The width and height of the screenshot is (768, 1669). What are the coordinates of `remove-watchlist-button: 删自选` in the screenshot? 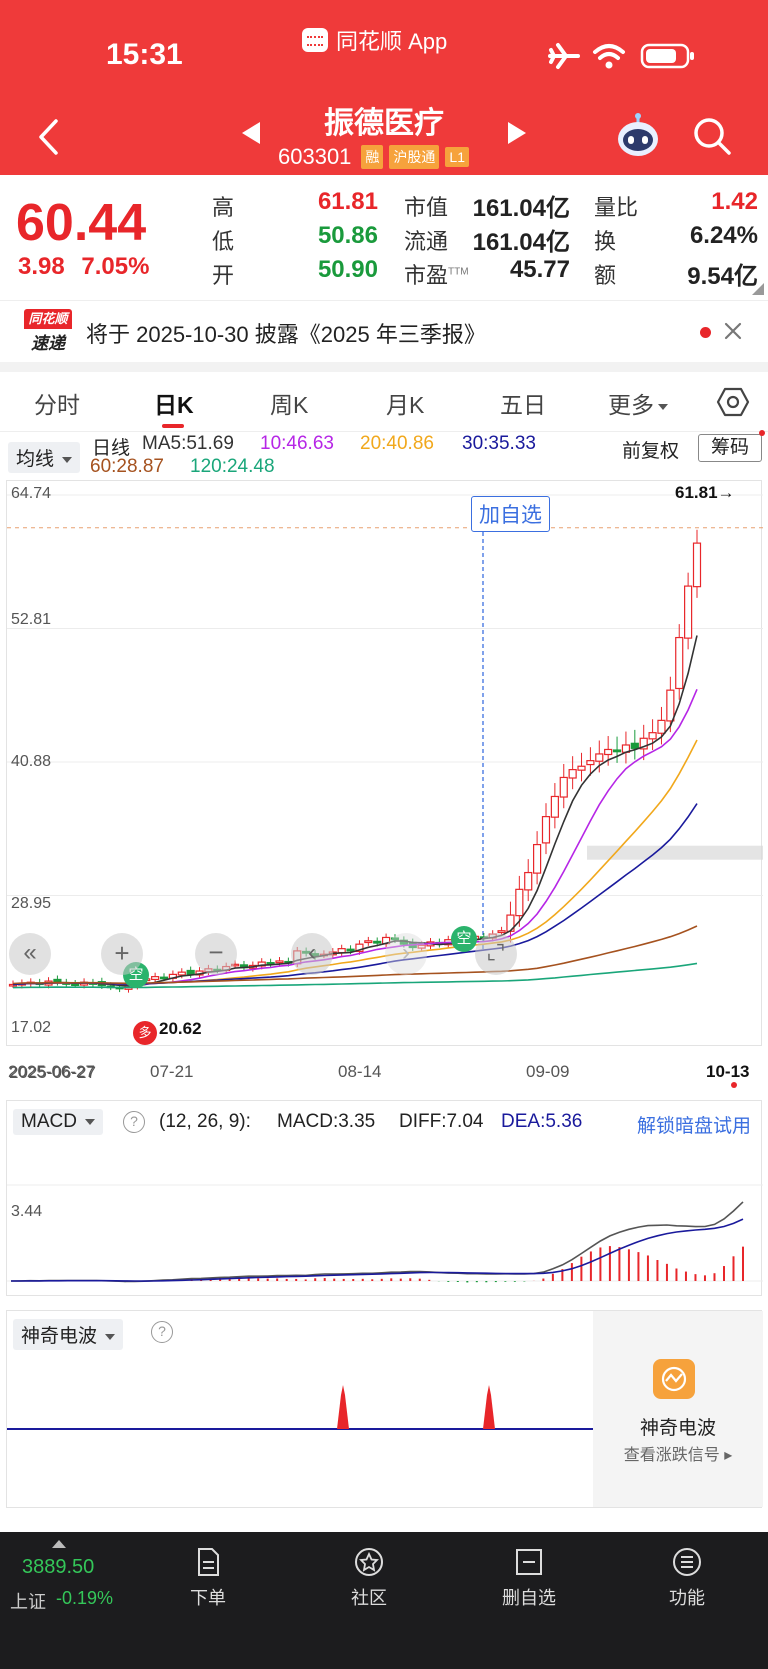 It's located at (529, 1578).